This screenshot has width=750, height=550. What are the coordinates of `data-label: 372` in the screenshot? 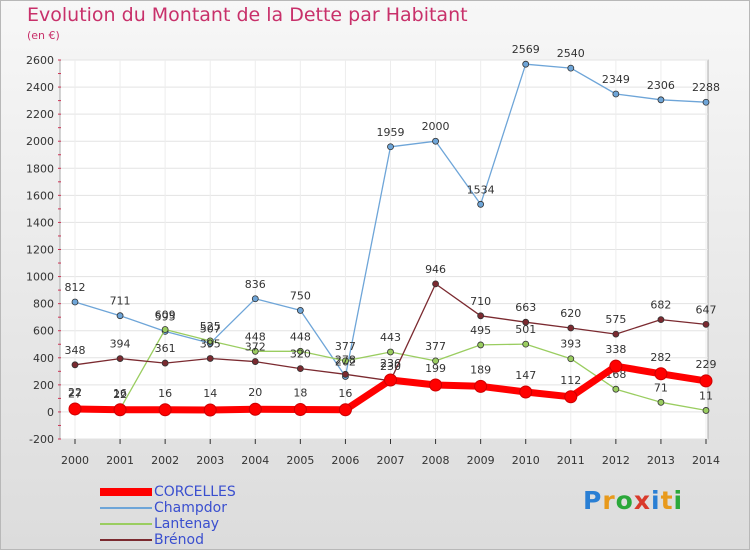 It's located at (255, 347).